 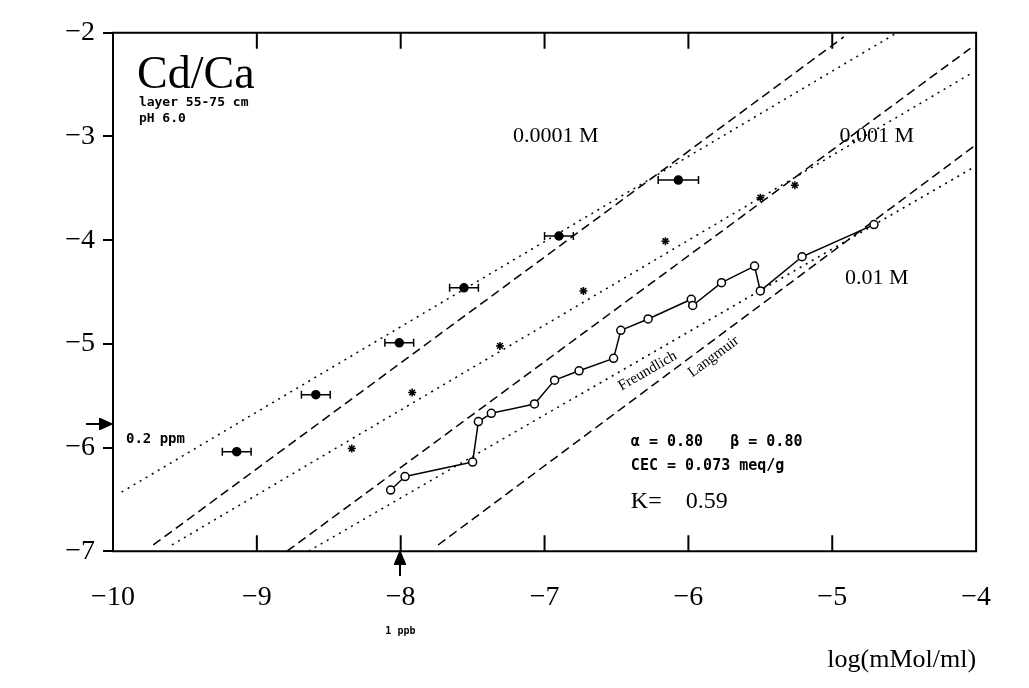 What do you see at coordinates (400, 630) in the screenshot?
I see `text: 1 ppb` at bounding box center [400, 630].